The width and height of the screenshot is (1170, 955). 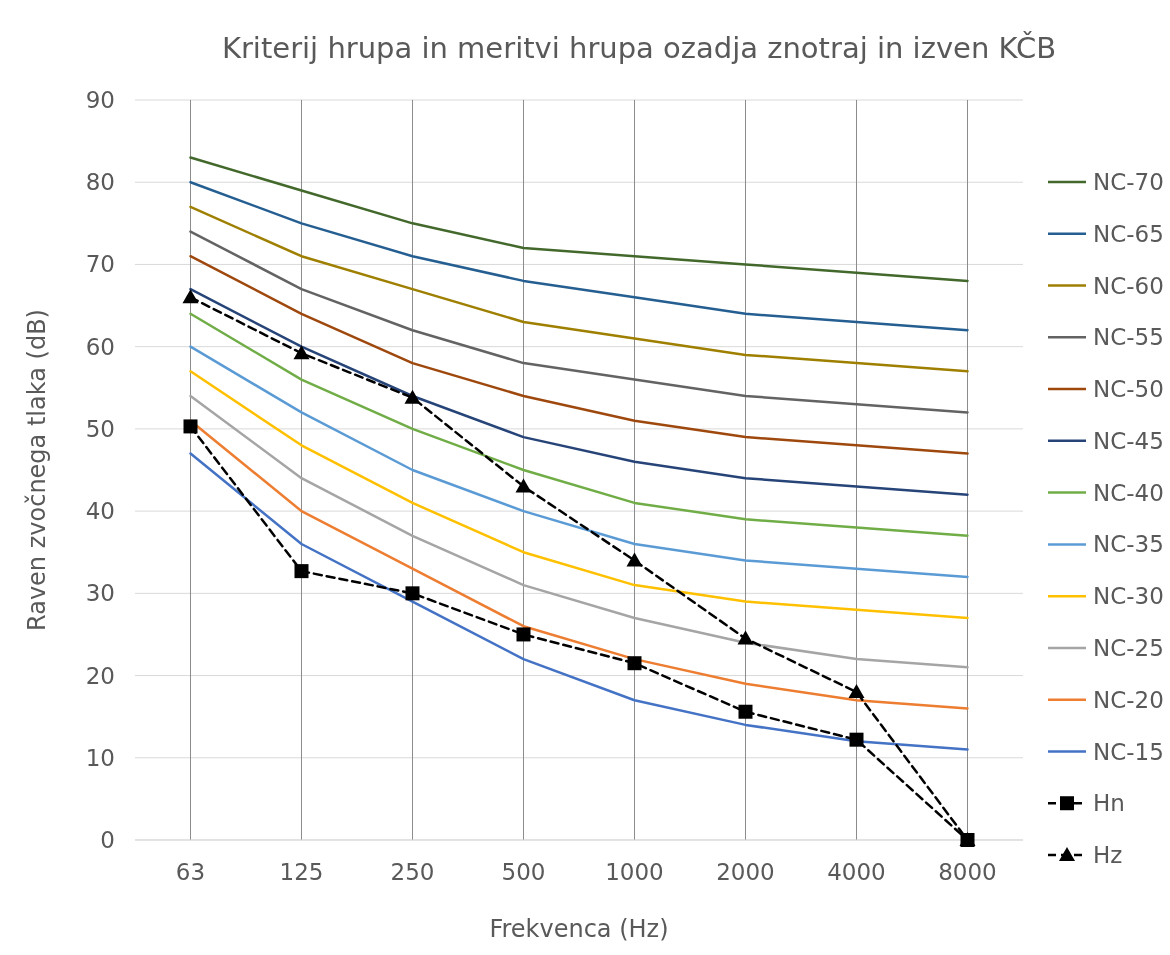 What do you see at coordinates (1109, 803) in the screenshot?
I see `legend-label: Hn` at bounding box center [1109, 803].